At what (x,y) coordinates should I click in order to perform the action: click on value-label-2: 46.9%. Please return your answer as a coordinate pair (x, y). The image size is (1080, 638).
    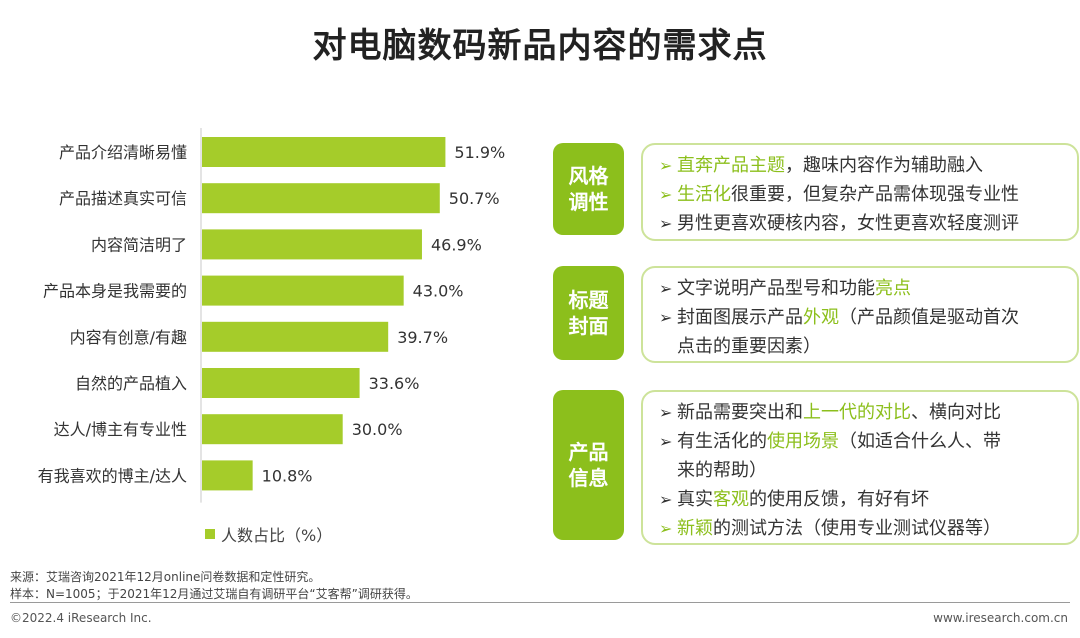
    Looking at the image, I should click on (456, 244).